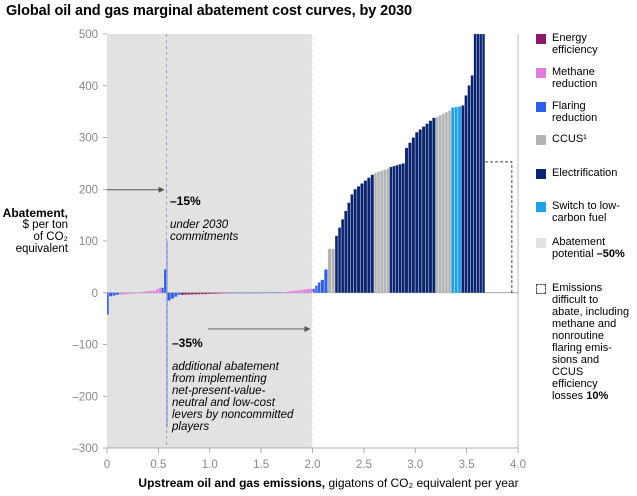  What do you see at coordinates (185, 201) in the screenshot?
I see `annotation-upper-pct: –15%` at bounding box center [185, 201].